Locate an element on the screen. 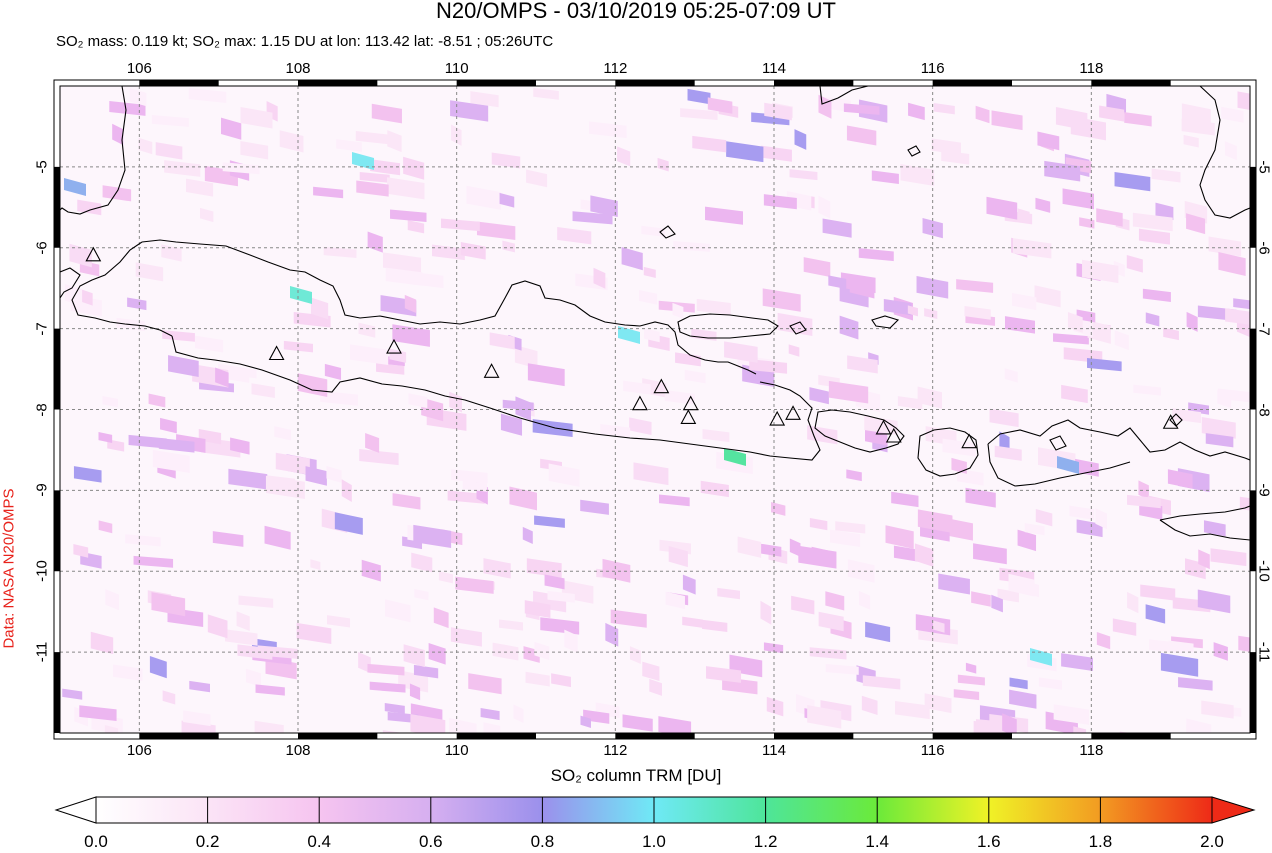 This screenshot has height=853, width=1272. colorbar-tick-label: 0.6 is located at coordinates (430, 841).